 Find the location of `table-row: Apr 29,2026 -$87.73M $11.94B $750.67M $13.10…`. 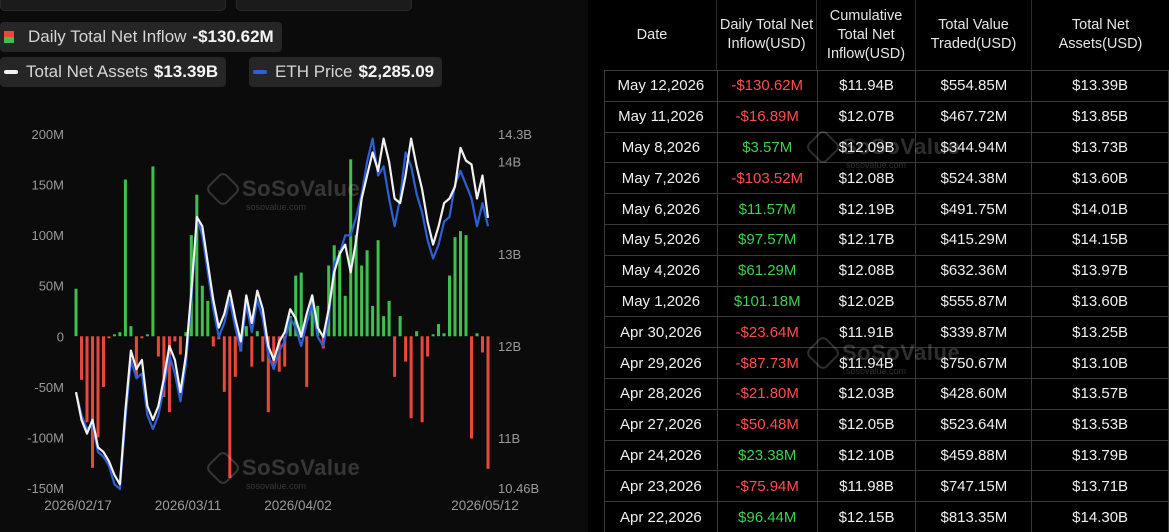

table-row: Apr 29,2026 -$87.73M $11.94B $750.67M $13.10… is located at coordinates (886, 363).